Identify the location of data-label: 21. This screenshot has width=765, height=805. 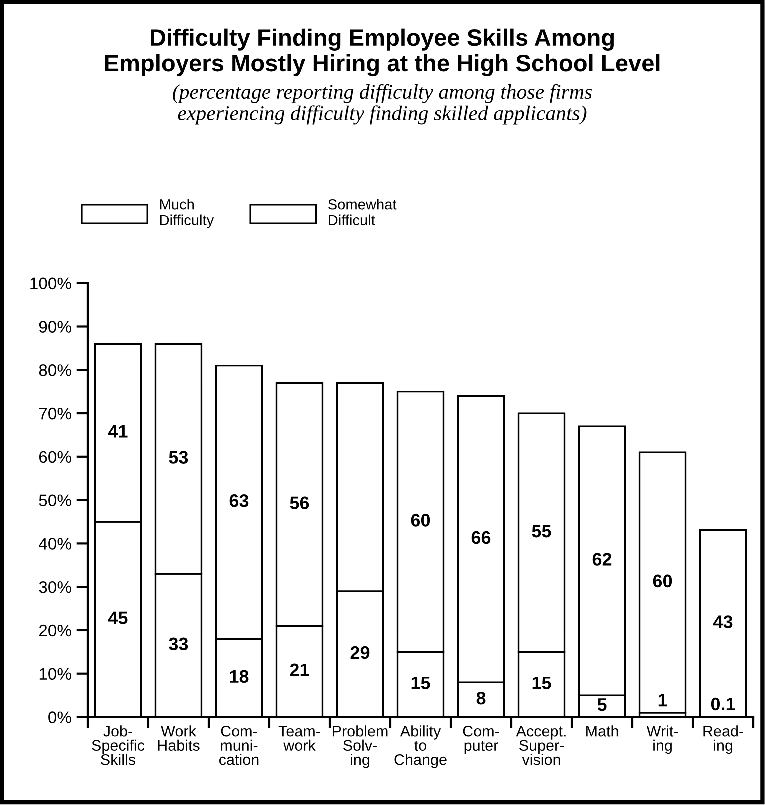
(300, 670).